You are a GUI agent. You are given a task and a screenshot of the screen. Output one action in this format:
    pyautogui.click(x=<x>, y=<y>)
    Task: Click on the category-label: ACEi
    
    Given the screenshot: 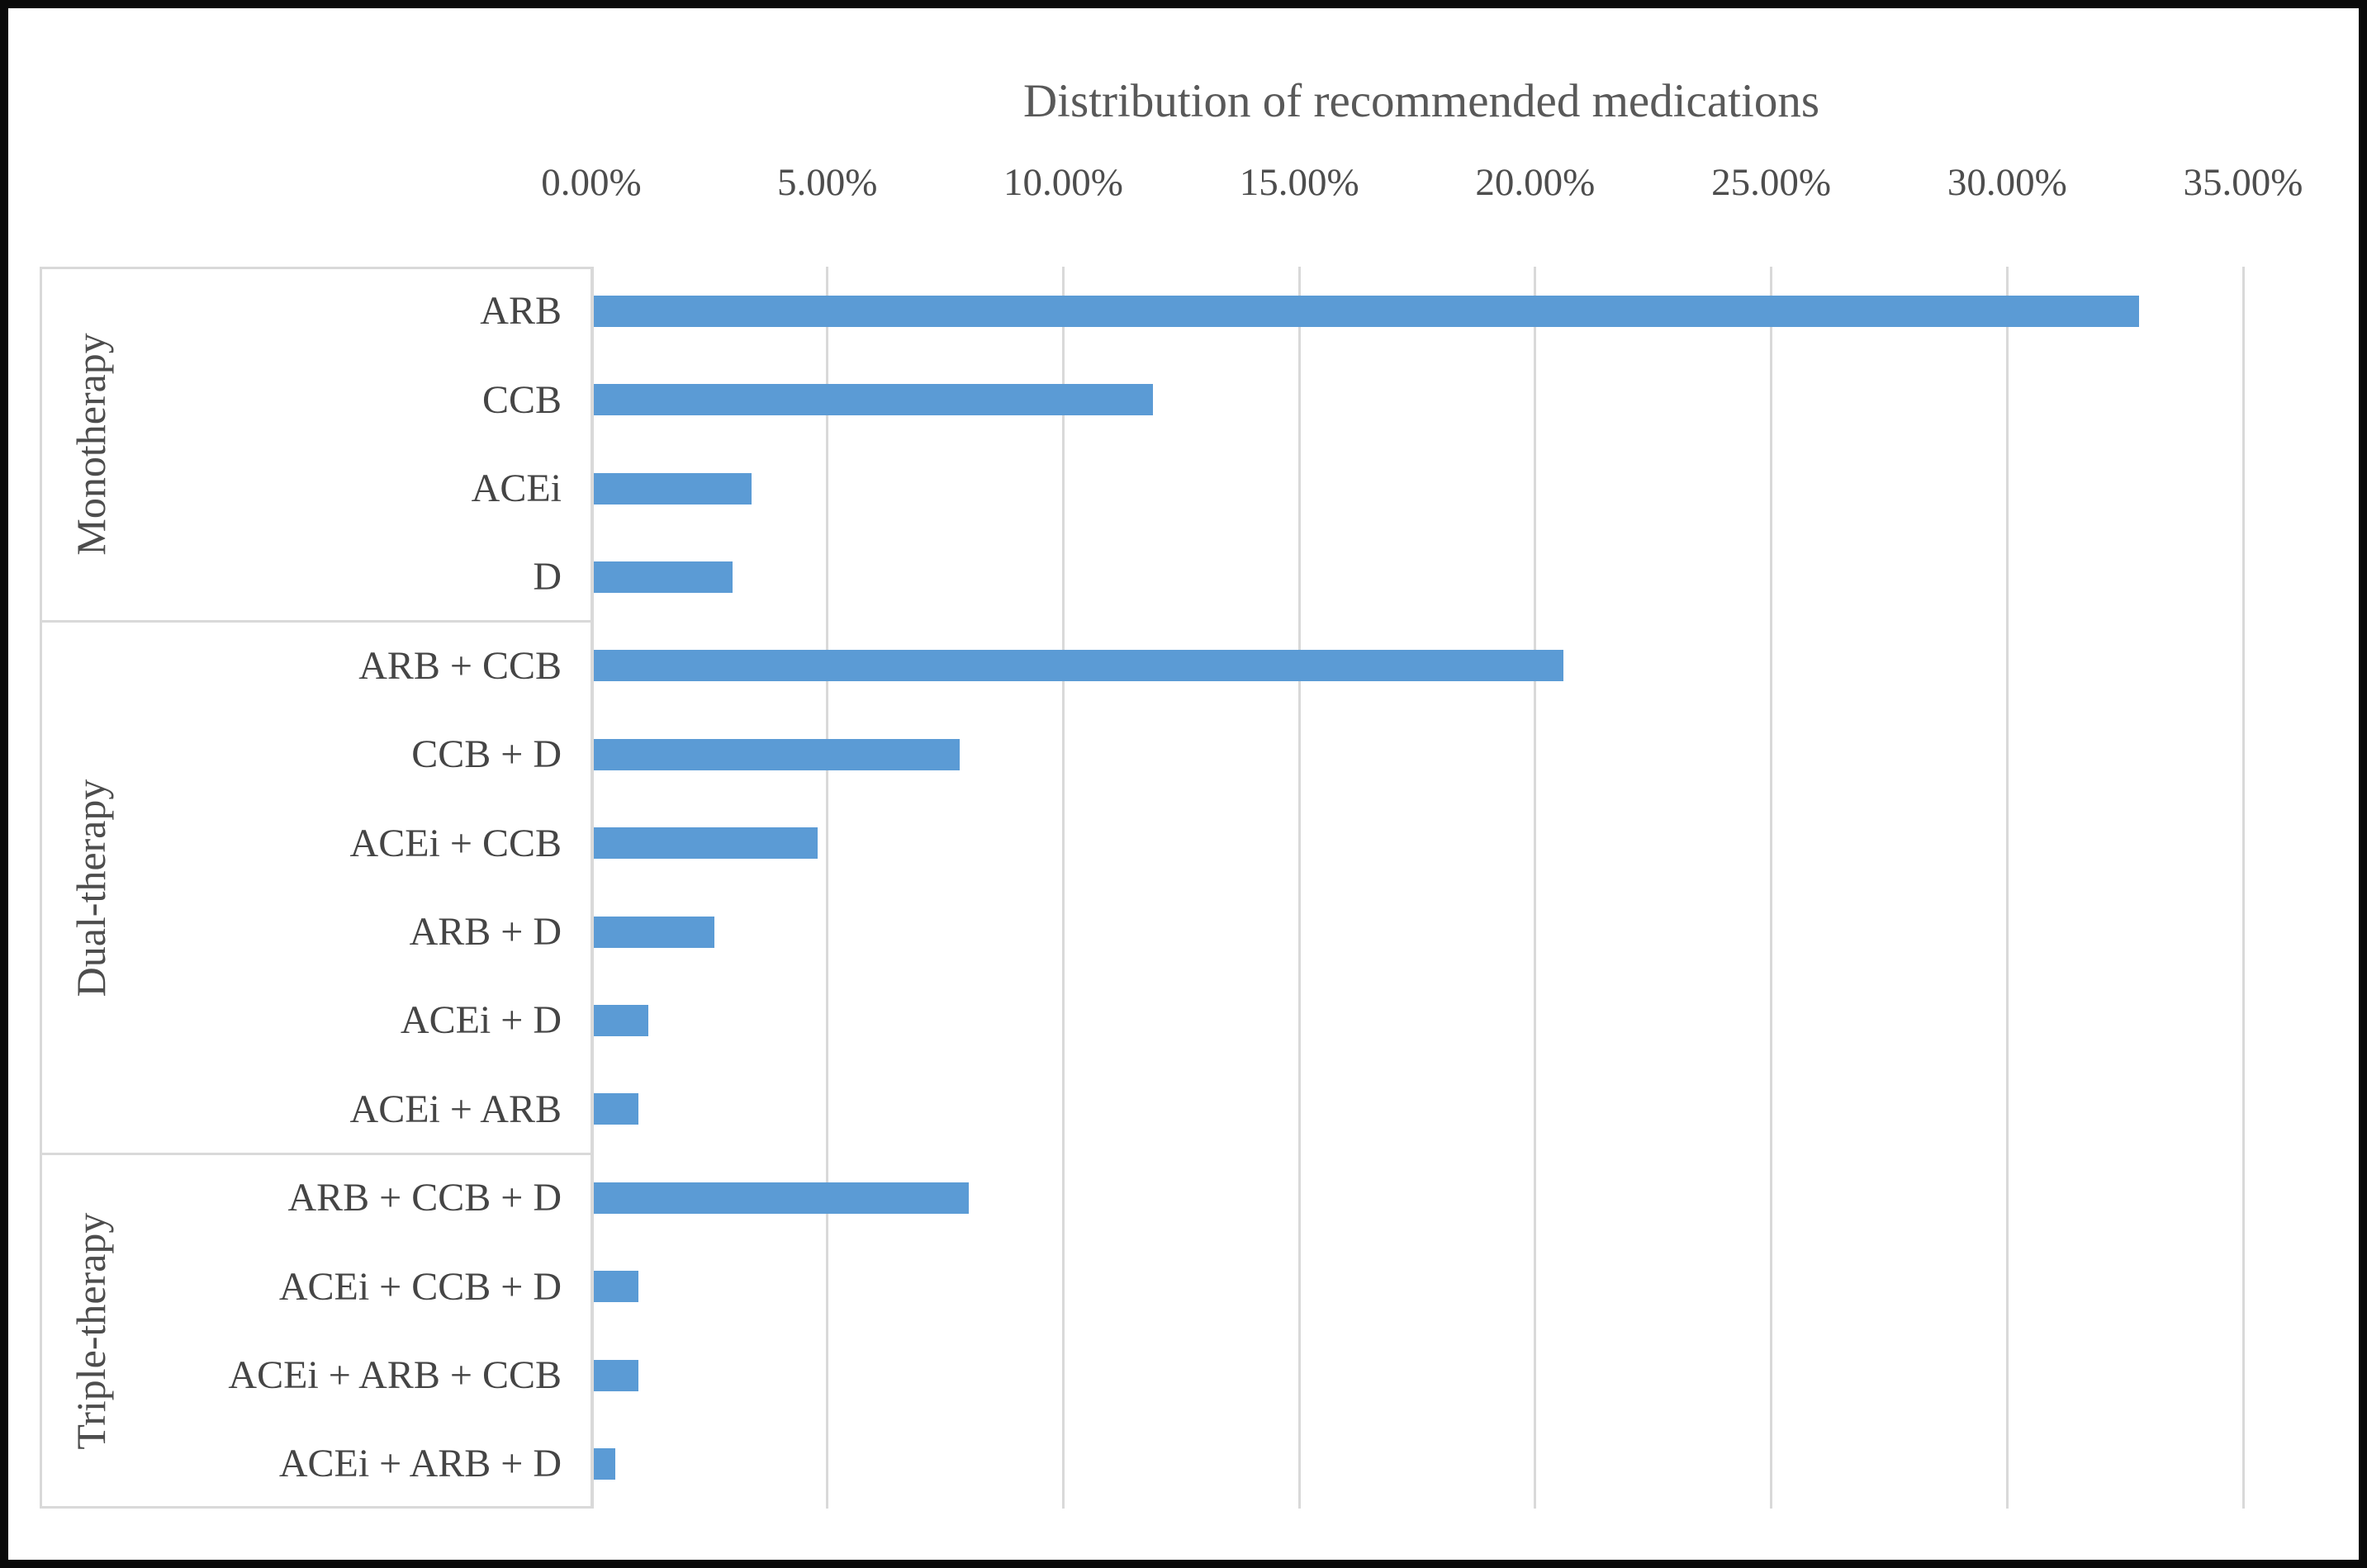 What is the action you would take?
    pyautogui.click(x=516, y=488)
    